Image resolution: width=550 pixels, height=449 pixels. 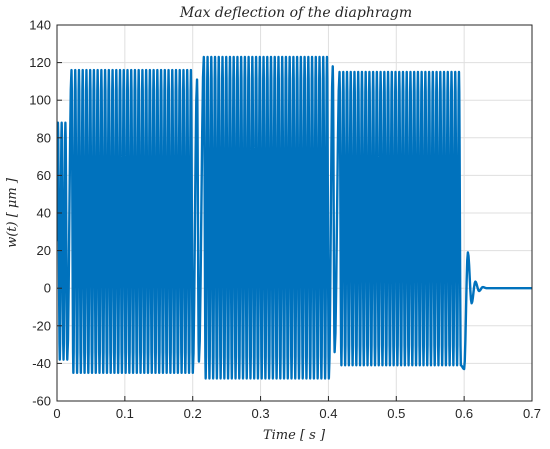 I want to click on x-tick-label: 0.3, so click(x=261, y=413).